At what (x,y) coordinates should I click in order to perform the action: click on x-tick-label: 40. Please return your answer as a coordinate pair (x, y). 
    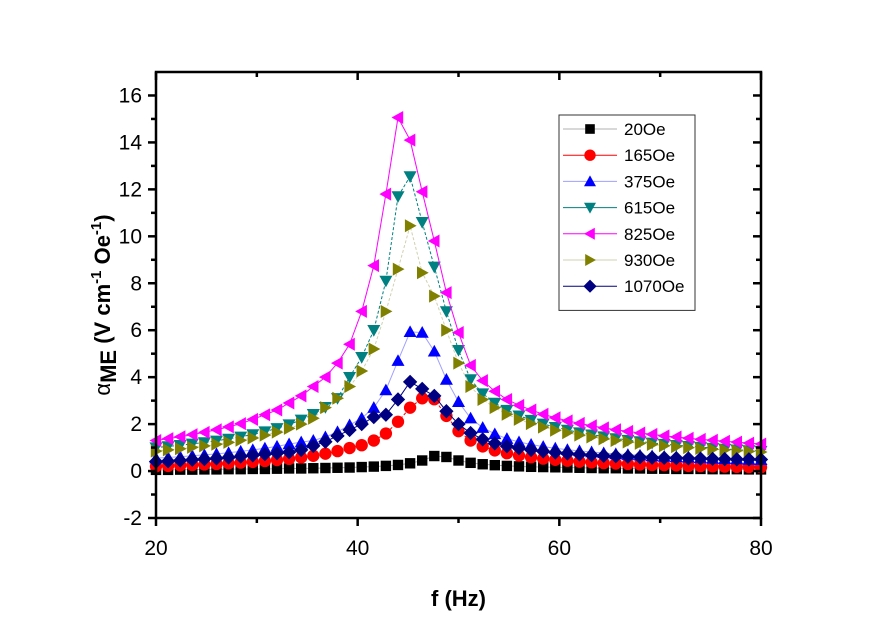
    Looking at the image, I should click on (357, 548).